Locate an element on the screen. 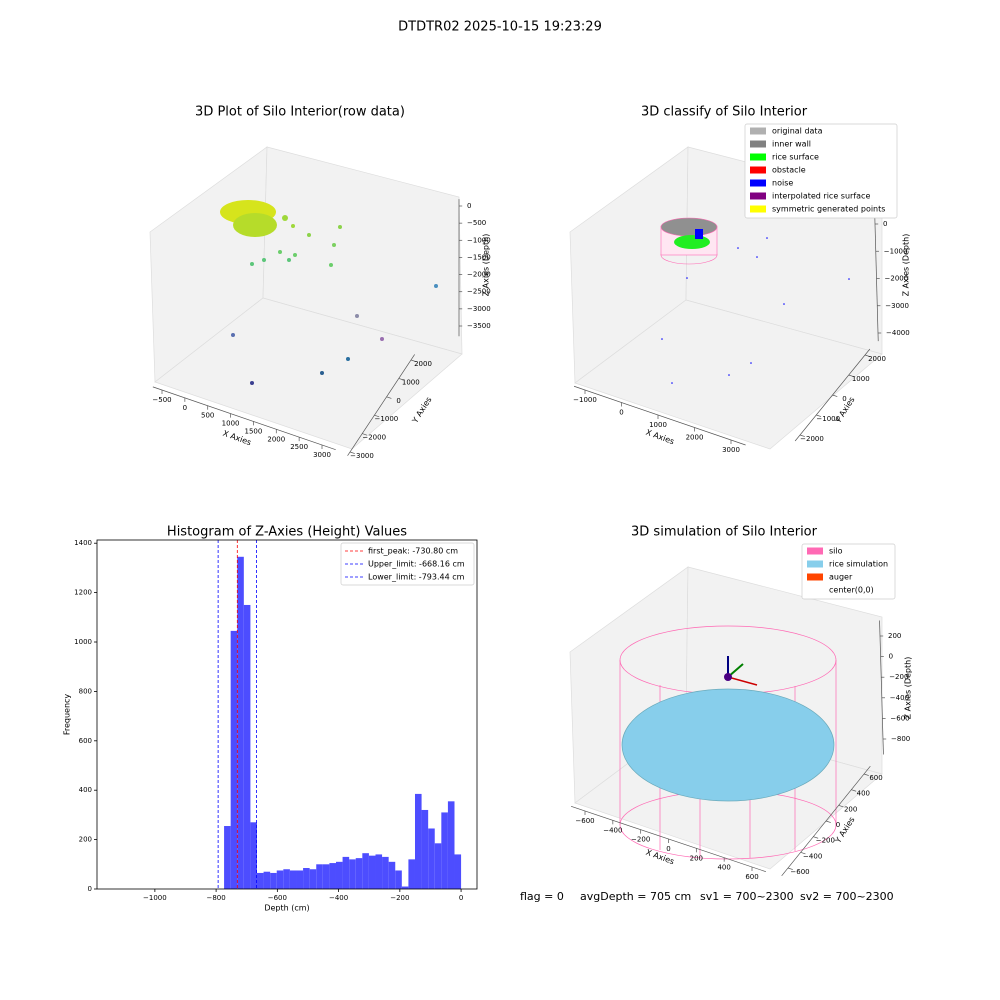 The width and height of the screenshot is (1000, 1000). legend-box is located at coordinates (821, 171).